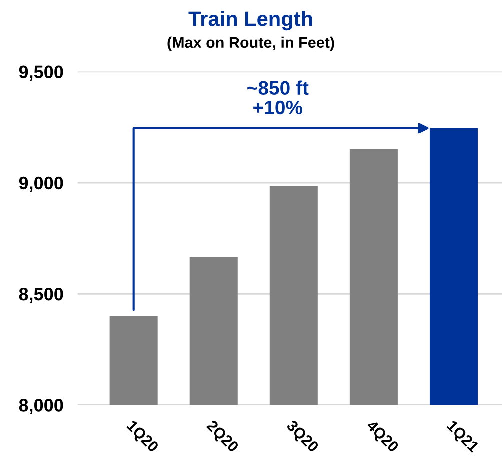 The width and height of the screenshot is (502, 463). I want to click on y-tick-label: 9,000, so click(41, 184).